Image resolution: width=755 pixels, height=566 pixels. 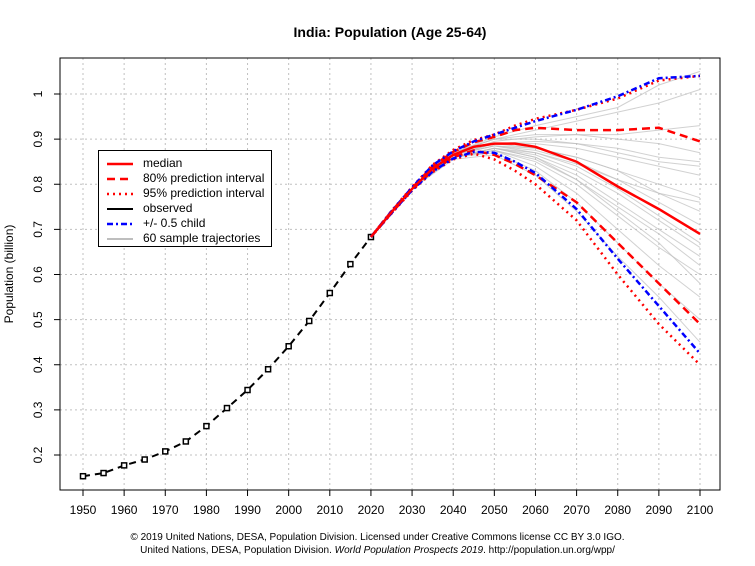 What do you see at coordinates (412, 510) in the screenshot?
I see `x-tick-label: 2030` at bounding box center [412, 510].